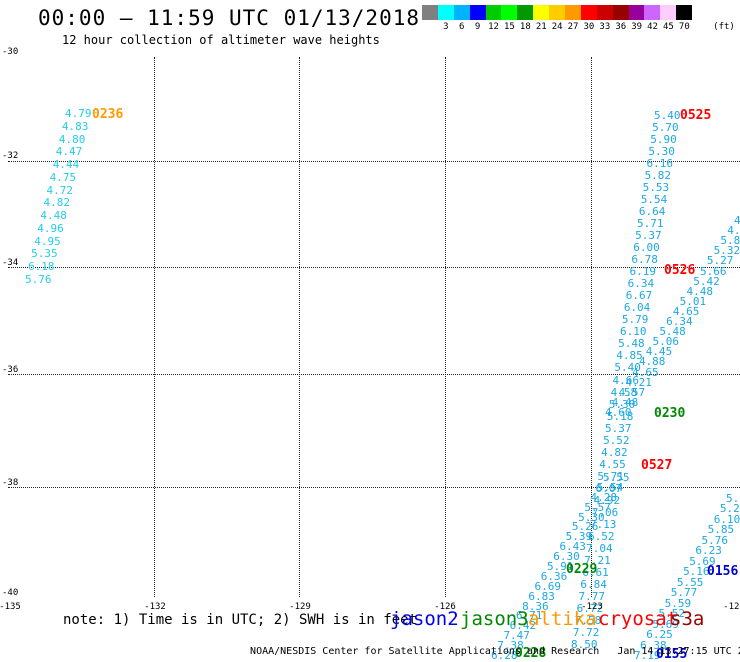  Describe the element at coordinates (10, 156) in the screenshot. I see `lat-tick-label: -32` at that location.